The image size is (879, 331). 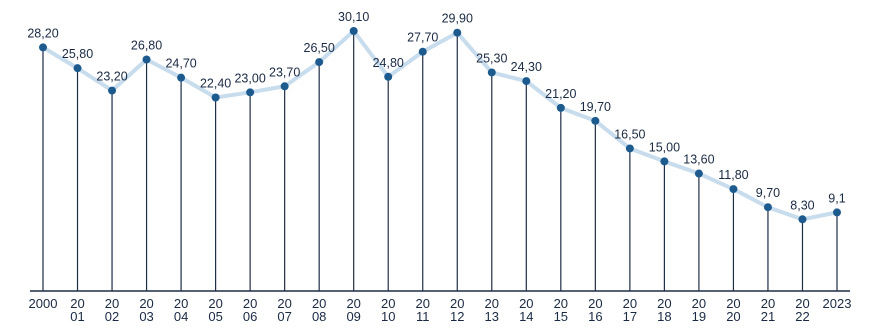 I want to click on x-tick-label-6-line-0: 20, so click(x=250, y=303).